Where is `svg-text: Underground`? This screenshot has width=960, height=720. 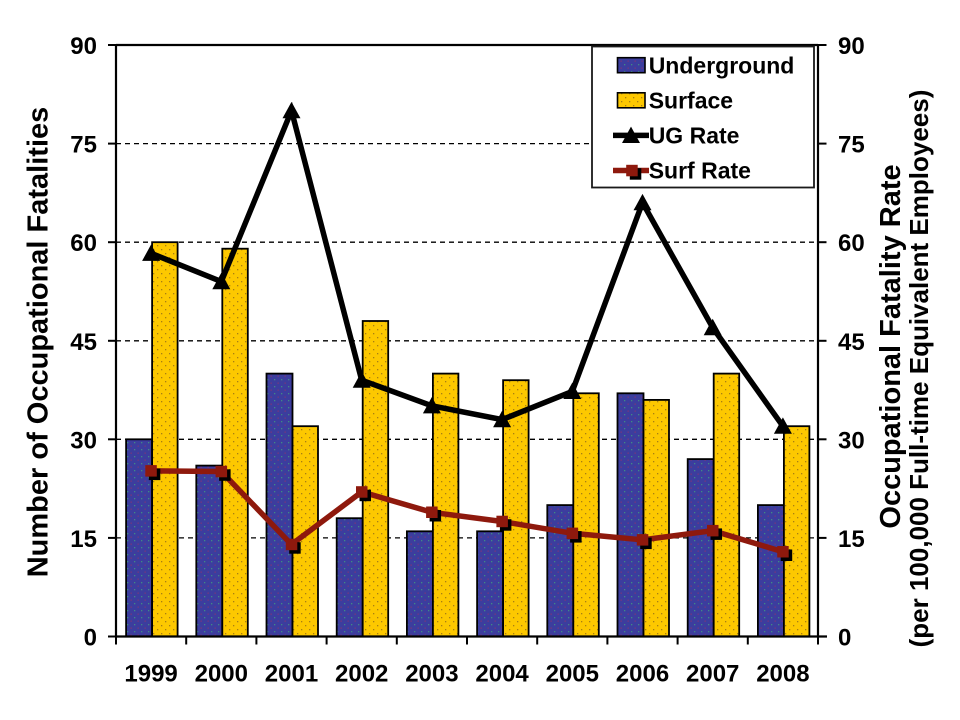 svg-text: Underground is located at coordinates (722, 65).